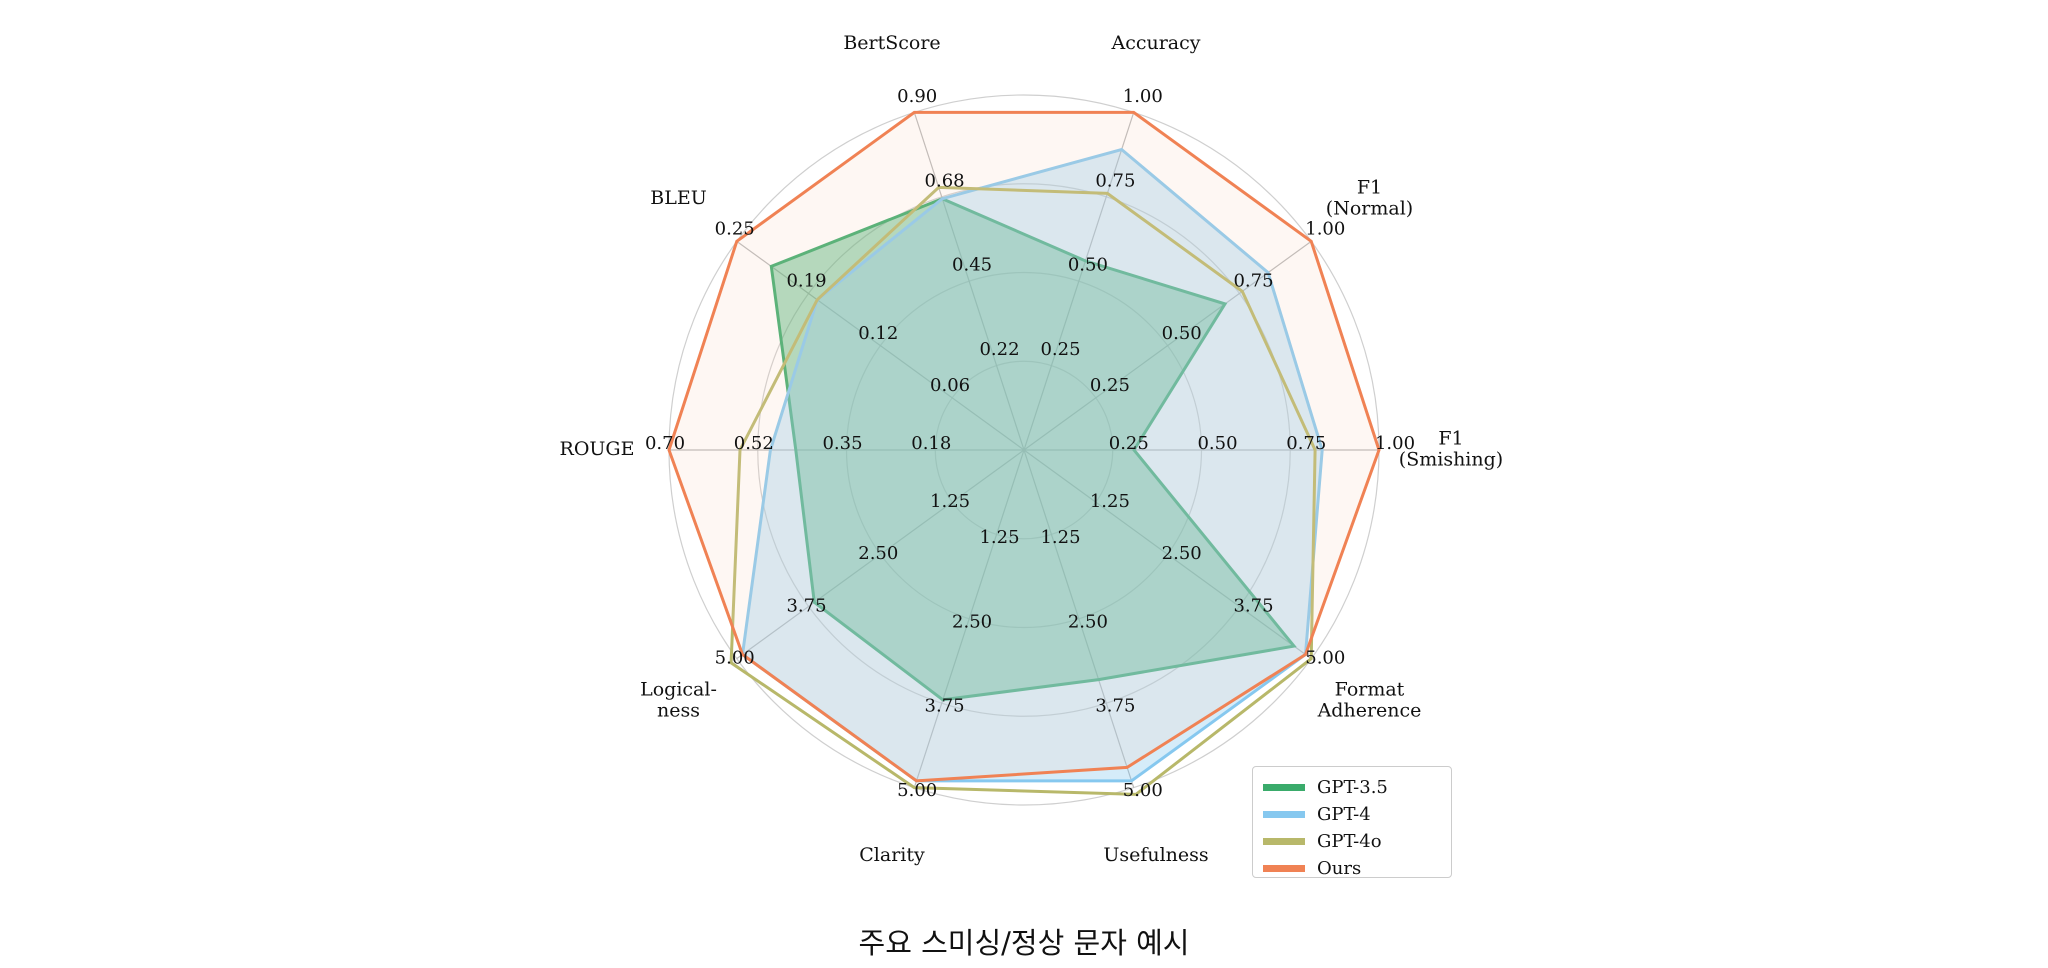  I want to click on tick-label: 0.19, so click(806, 281).